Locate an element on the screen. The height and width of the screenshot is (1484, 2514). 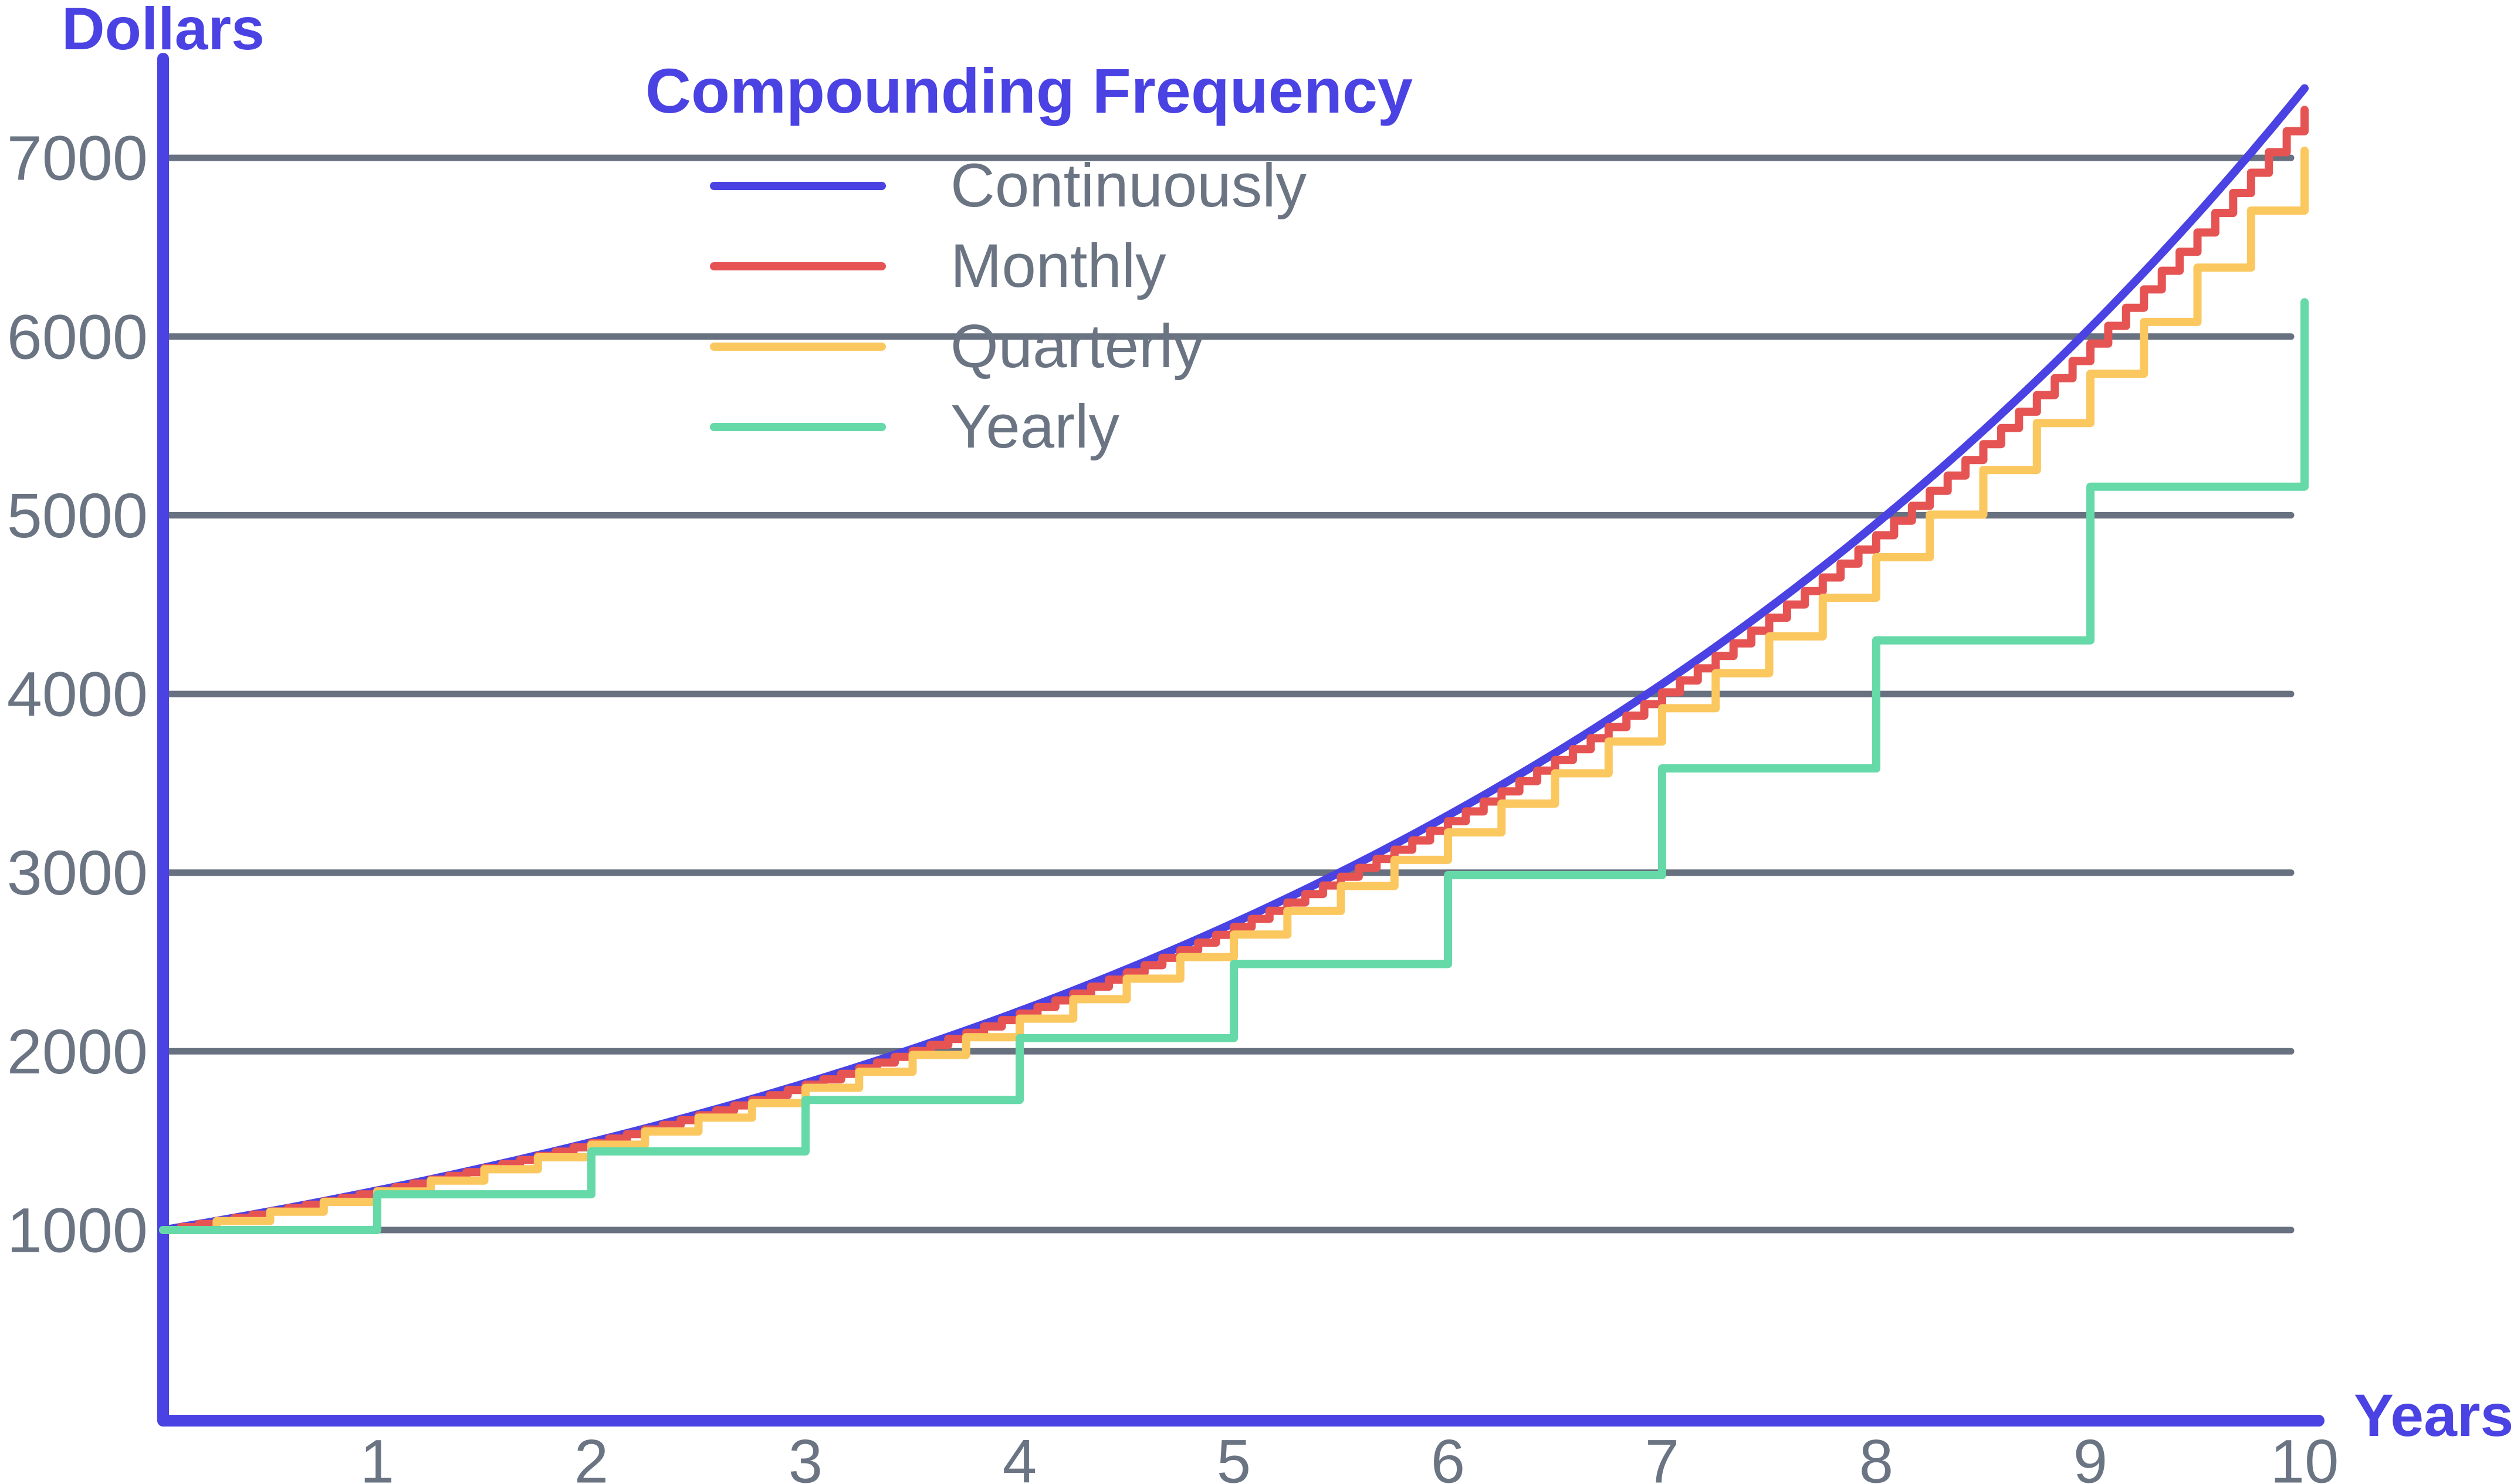
x-tick-label-5: 5 is located at coordinates (1234, 1456).